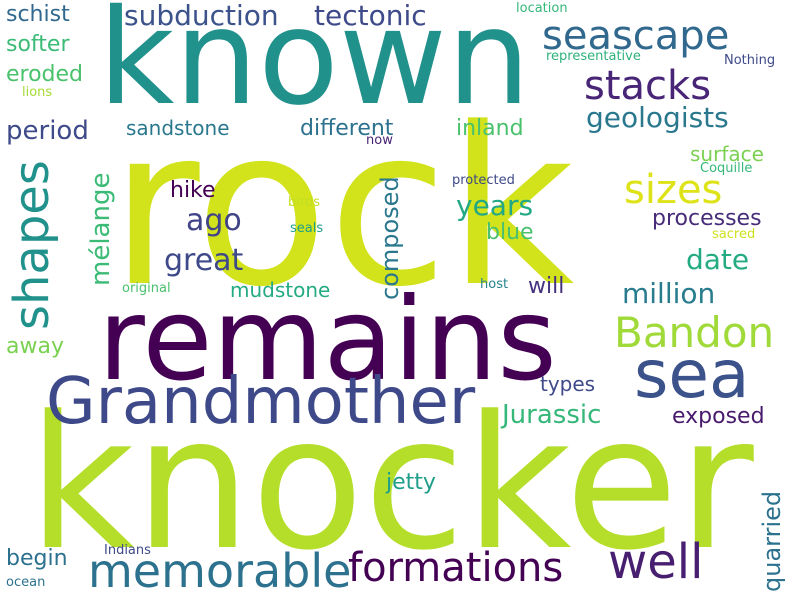  I want to click on word-well: well, so click(656, 562).